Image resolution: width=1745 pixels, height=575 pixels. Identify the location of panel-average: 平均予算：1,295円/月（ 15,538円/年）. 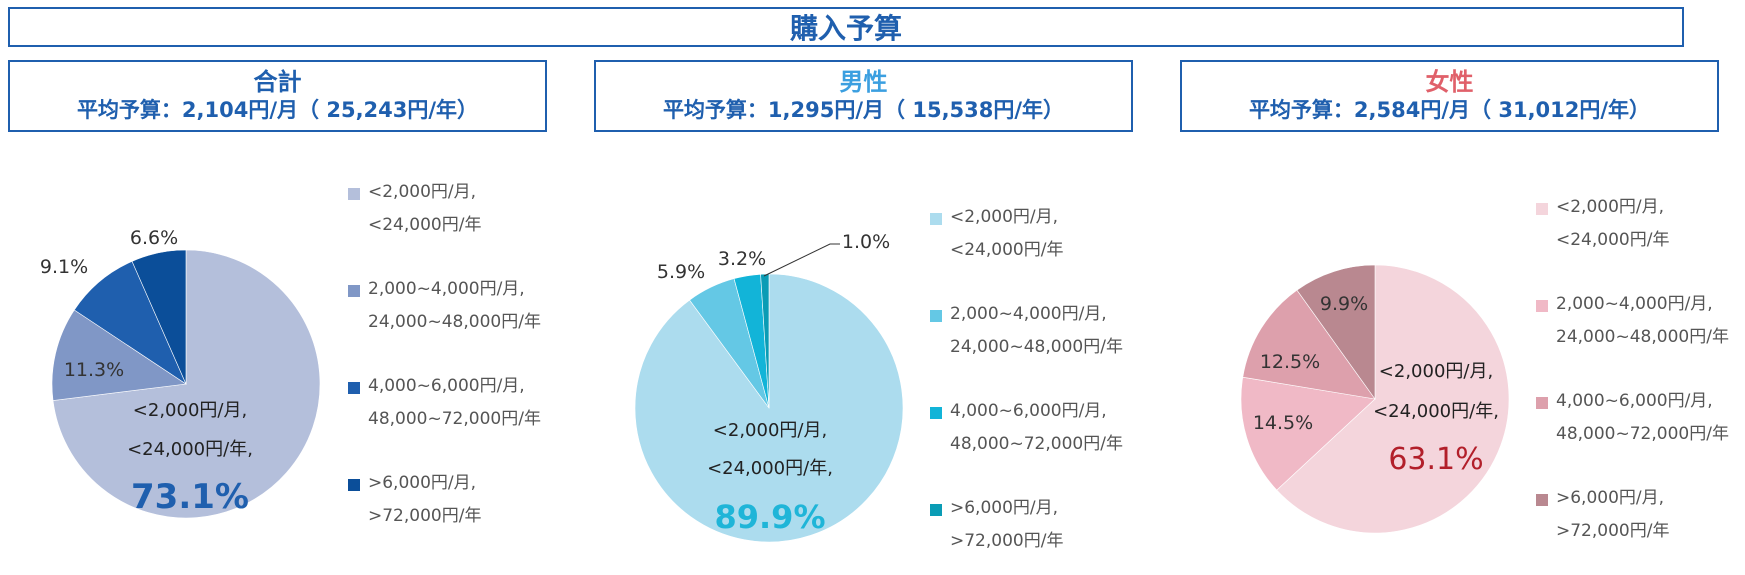
(863, 110).